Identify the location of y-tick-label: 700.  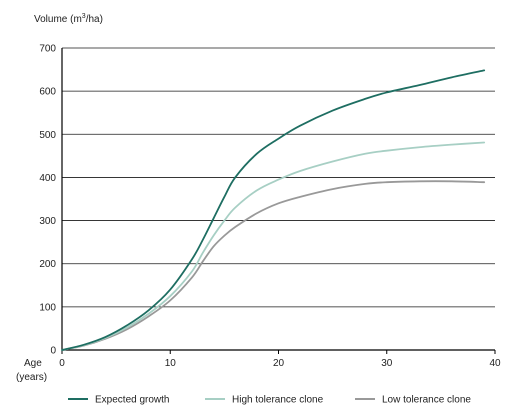
(47, 49).